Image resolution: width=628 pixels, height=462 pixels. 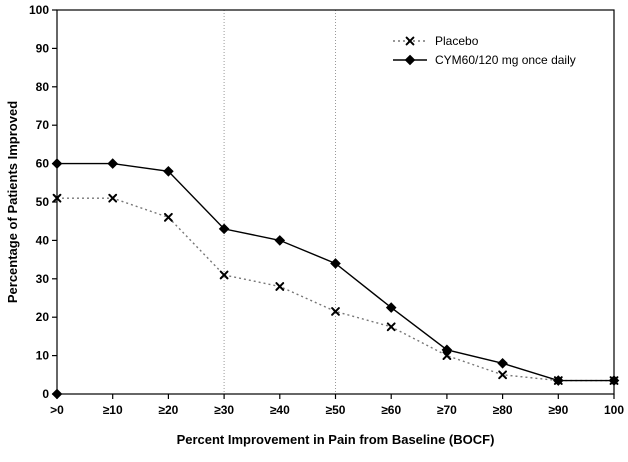 I want to click on x-tick-label: ≥40, so click(x=280, y=410).